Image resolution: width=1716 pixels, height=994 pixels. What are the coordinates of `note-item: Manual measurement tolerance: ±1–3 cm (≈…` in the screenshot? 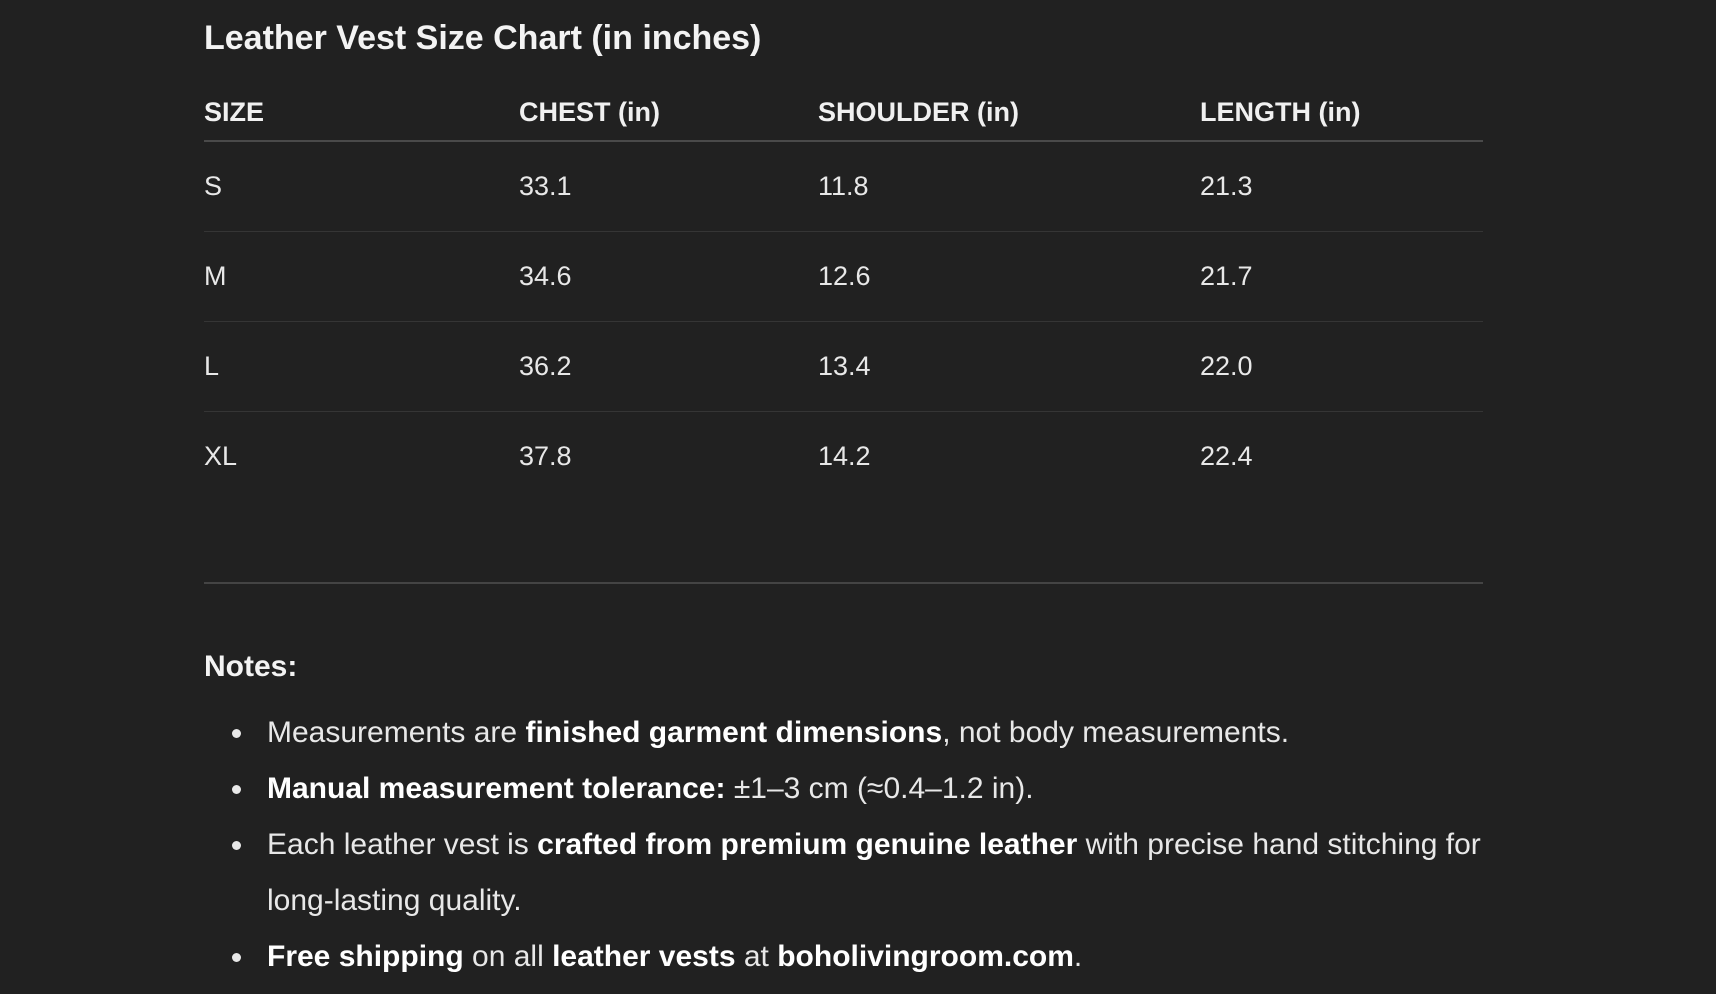 It's located at (857, 789).